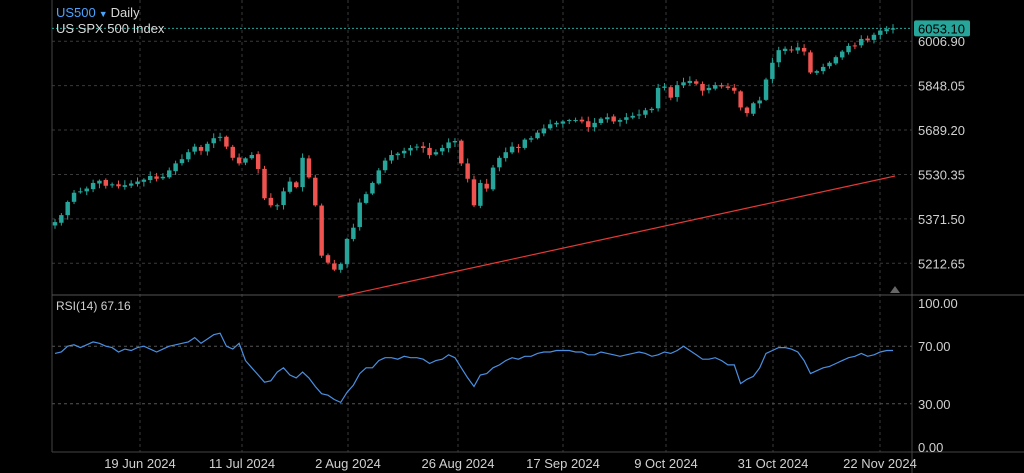 This screenshot has height=473, width=1024. I want to click on interval-label: Daily, so click(125, 12).